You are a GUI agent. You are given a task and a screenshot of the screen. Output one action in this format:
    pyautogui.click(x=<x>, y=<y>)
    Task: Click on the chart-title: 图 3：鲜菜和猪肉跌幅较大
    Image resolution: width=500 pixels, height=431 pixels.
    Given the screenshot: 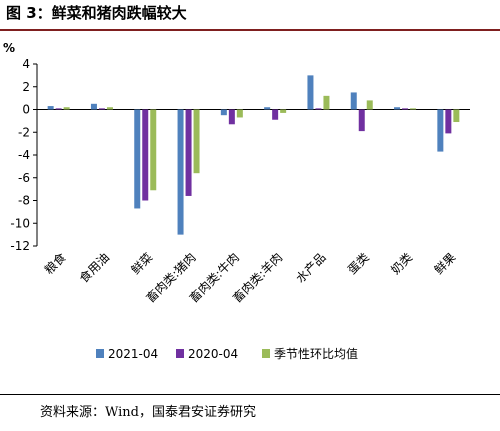 What is the action you would take?
    pyautogui.click(x=96, y=13)
    